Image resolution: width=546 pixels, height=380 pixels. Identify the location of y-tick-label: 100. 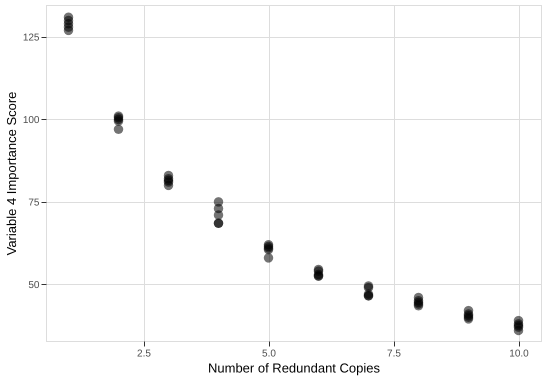
(31, 120).